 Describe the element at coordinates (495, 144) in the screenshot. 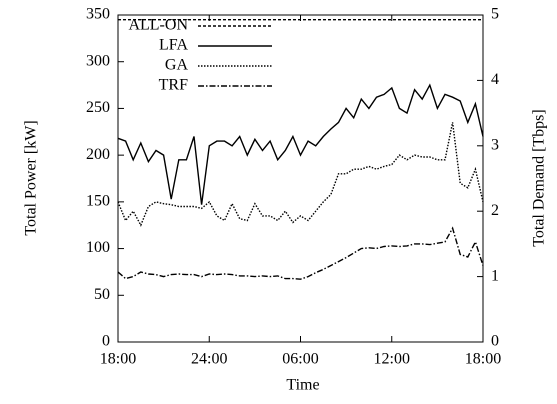

I see `y2-tick-label: 3` at that location.